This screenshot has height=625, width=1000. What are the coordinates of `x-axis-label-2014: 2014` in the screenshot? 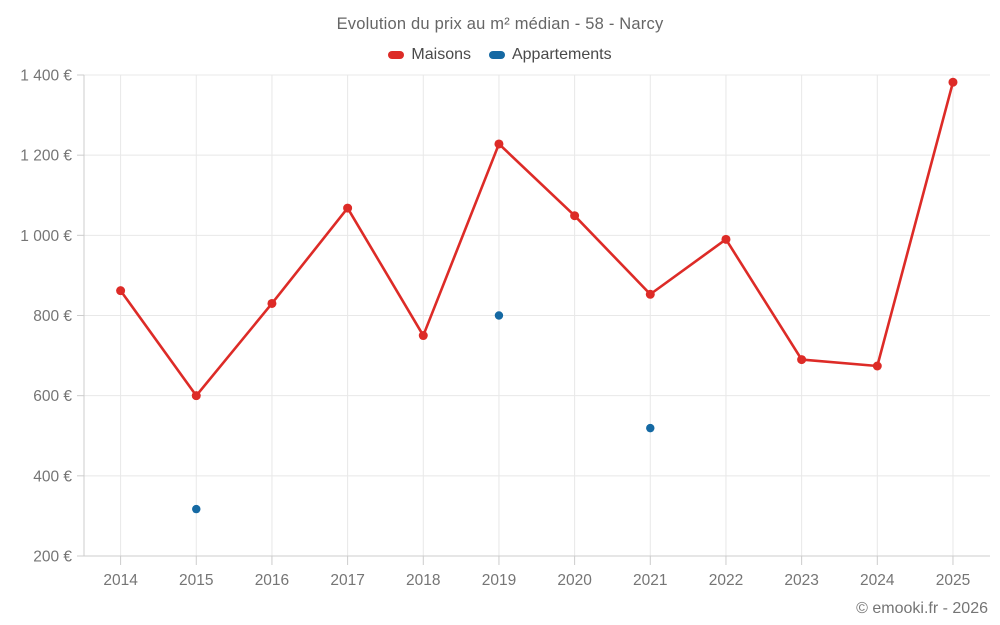 It's located at (120, 580).